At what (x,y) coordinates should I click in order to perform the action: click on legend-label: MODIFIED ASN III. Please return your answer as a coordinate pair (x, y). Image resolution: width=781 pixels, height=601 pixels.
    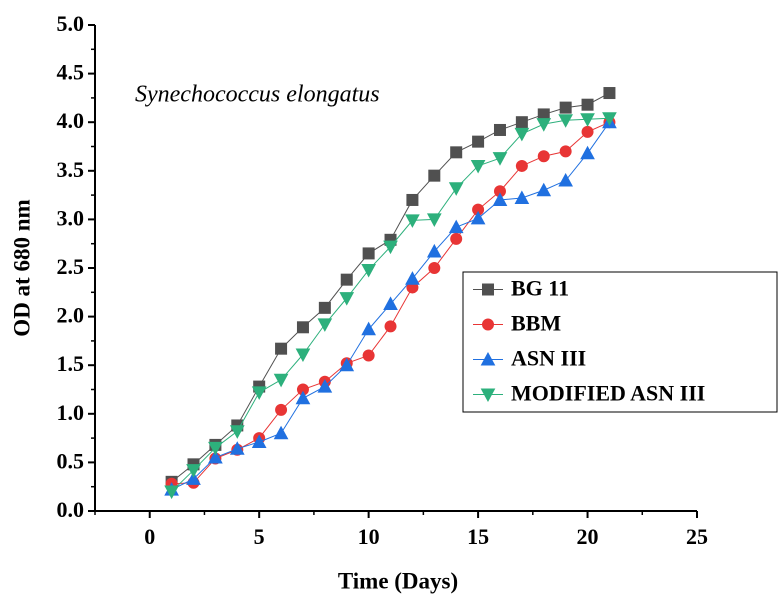
    Looking at the image, I should click on (608, 393).